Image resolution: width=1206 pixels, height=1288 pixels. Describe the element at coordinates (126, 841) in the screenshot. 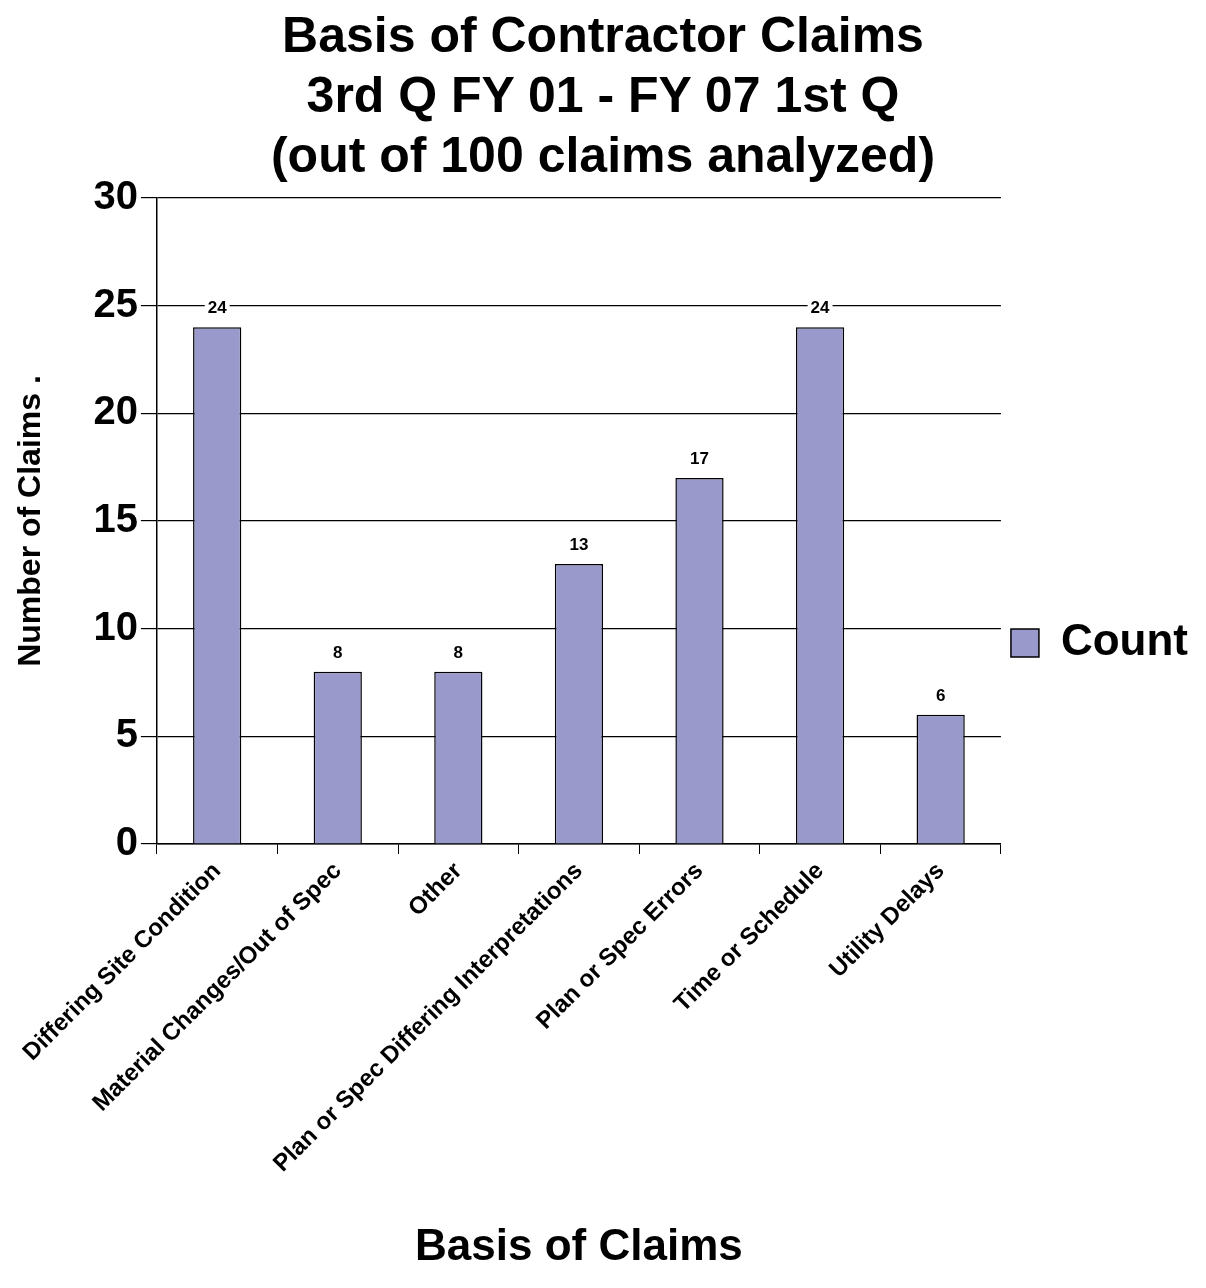

I see `y-tick-label: 0` at that location.